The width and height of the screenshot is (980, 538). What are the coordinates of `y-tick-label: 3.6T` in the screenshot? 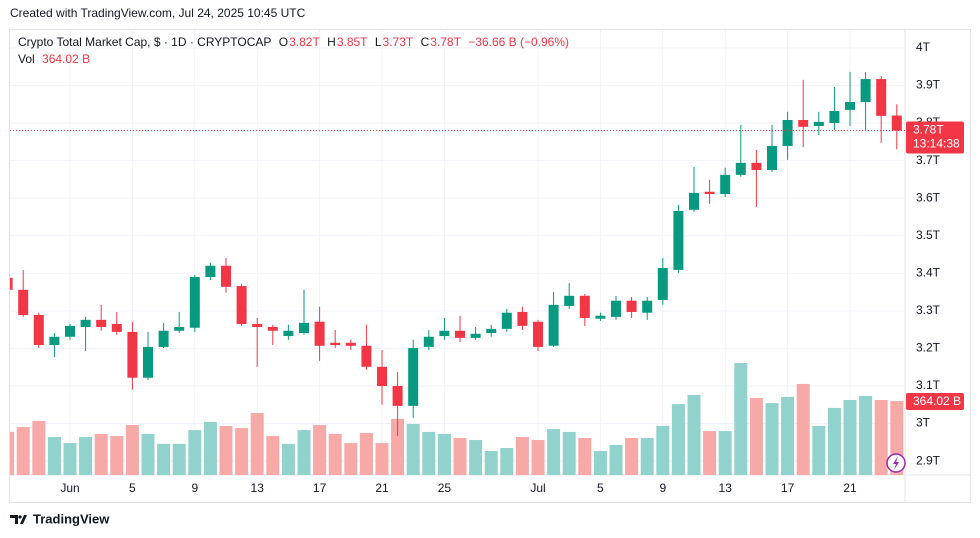 It's located at (928, 197).